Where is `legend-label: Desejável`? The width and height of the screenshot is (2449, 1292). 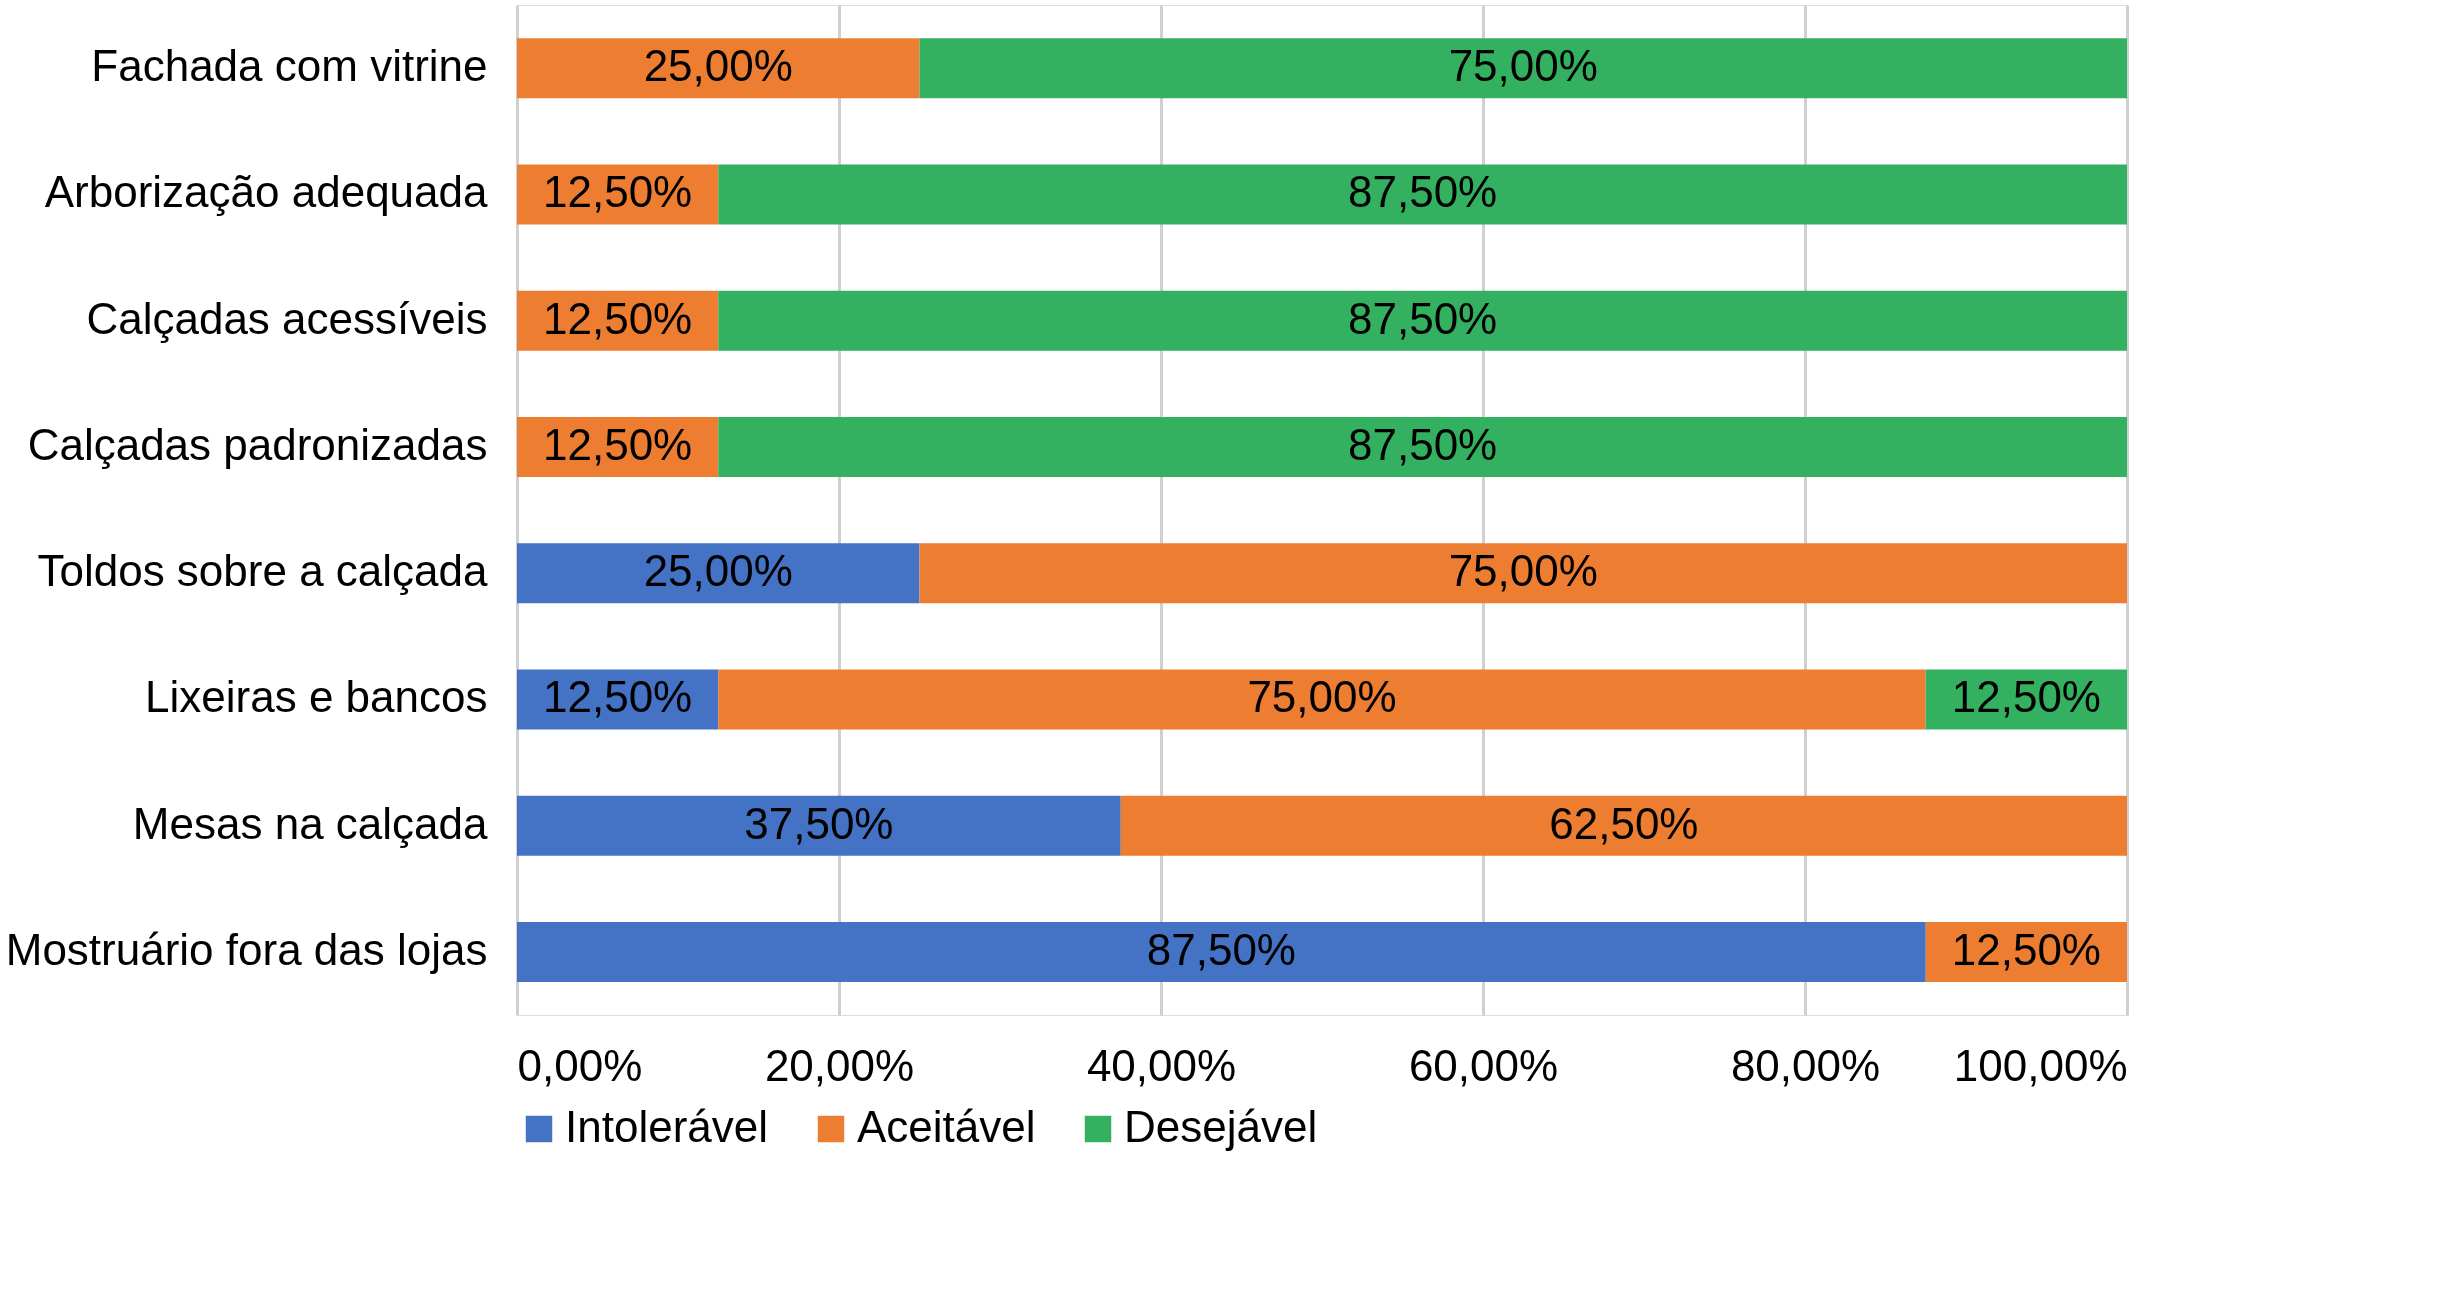 legend-label: Desejável is located at coordinates (1221, 1126).